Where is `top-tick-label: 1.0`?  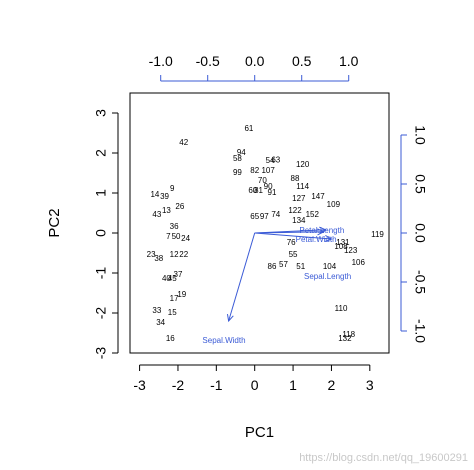 top-tick-label: 1.0 is located at coordinates (349, 61).